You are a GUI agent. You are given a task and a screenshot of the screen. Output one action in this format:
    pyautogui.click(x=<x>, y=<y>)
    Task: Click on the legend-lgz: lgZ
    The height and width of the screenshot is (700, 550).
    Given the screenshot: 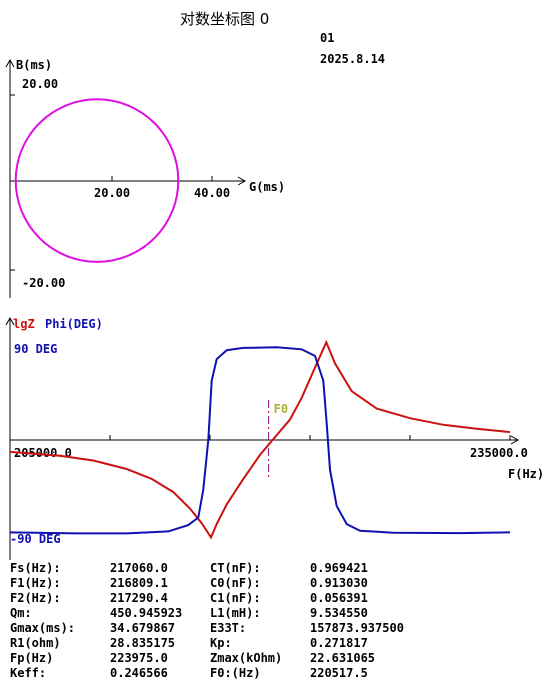 What is the action you would take?
    pyautogui.click(x=24, y=324)
    